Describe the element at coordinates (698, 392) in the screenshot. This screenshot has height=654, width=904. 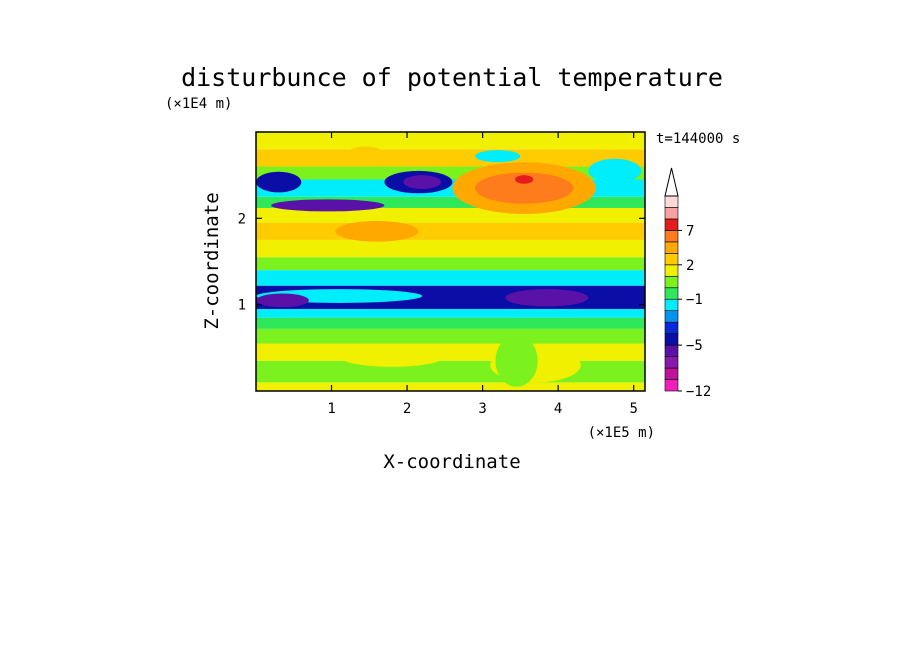
I see `colorbar-tick-label: −12` at that location.